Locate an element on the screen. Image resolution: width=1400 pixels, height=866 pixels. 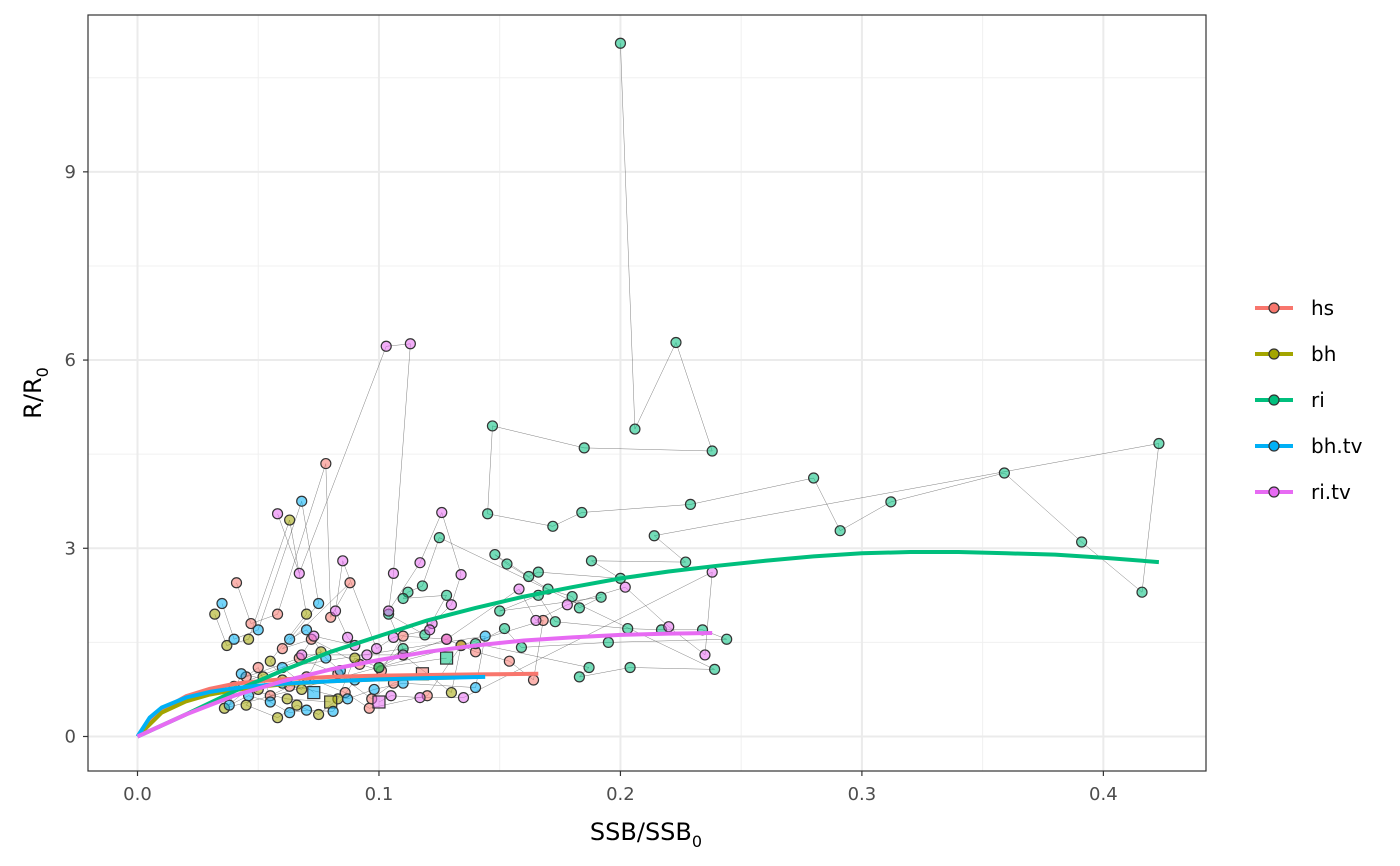
x-axis-title: SSB/SSB0 is located at coordinates (646, 834).